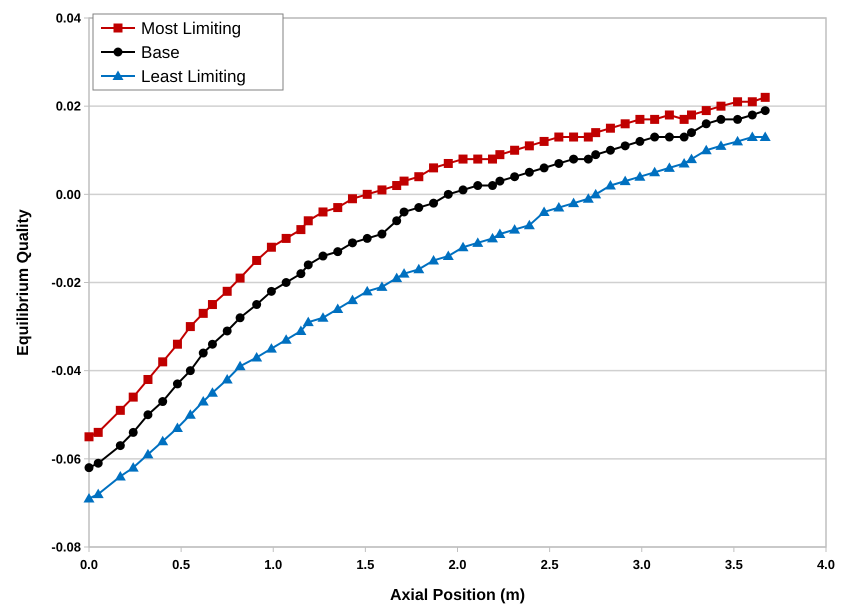  I want to click on x-tick-label: 3.0, so click(641, 564).